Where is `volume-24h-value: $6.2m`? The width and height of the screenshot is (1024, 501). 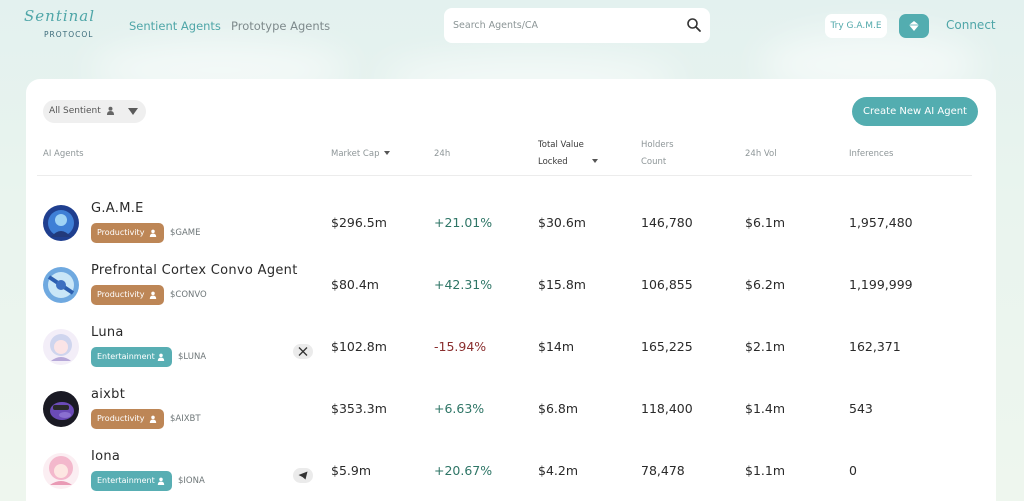
volume-24h-value: $6.2m is located at coordinates (765, 284).